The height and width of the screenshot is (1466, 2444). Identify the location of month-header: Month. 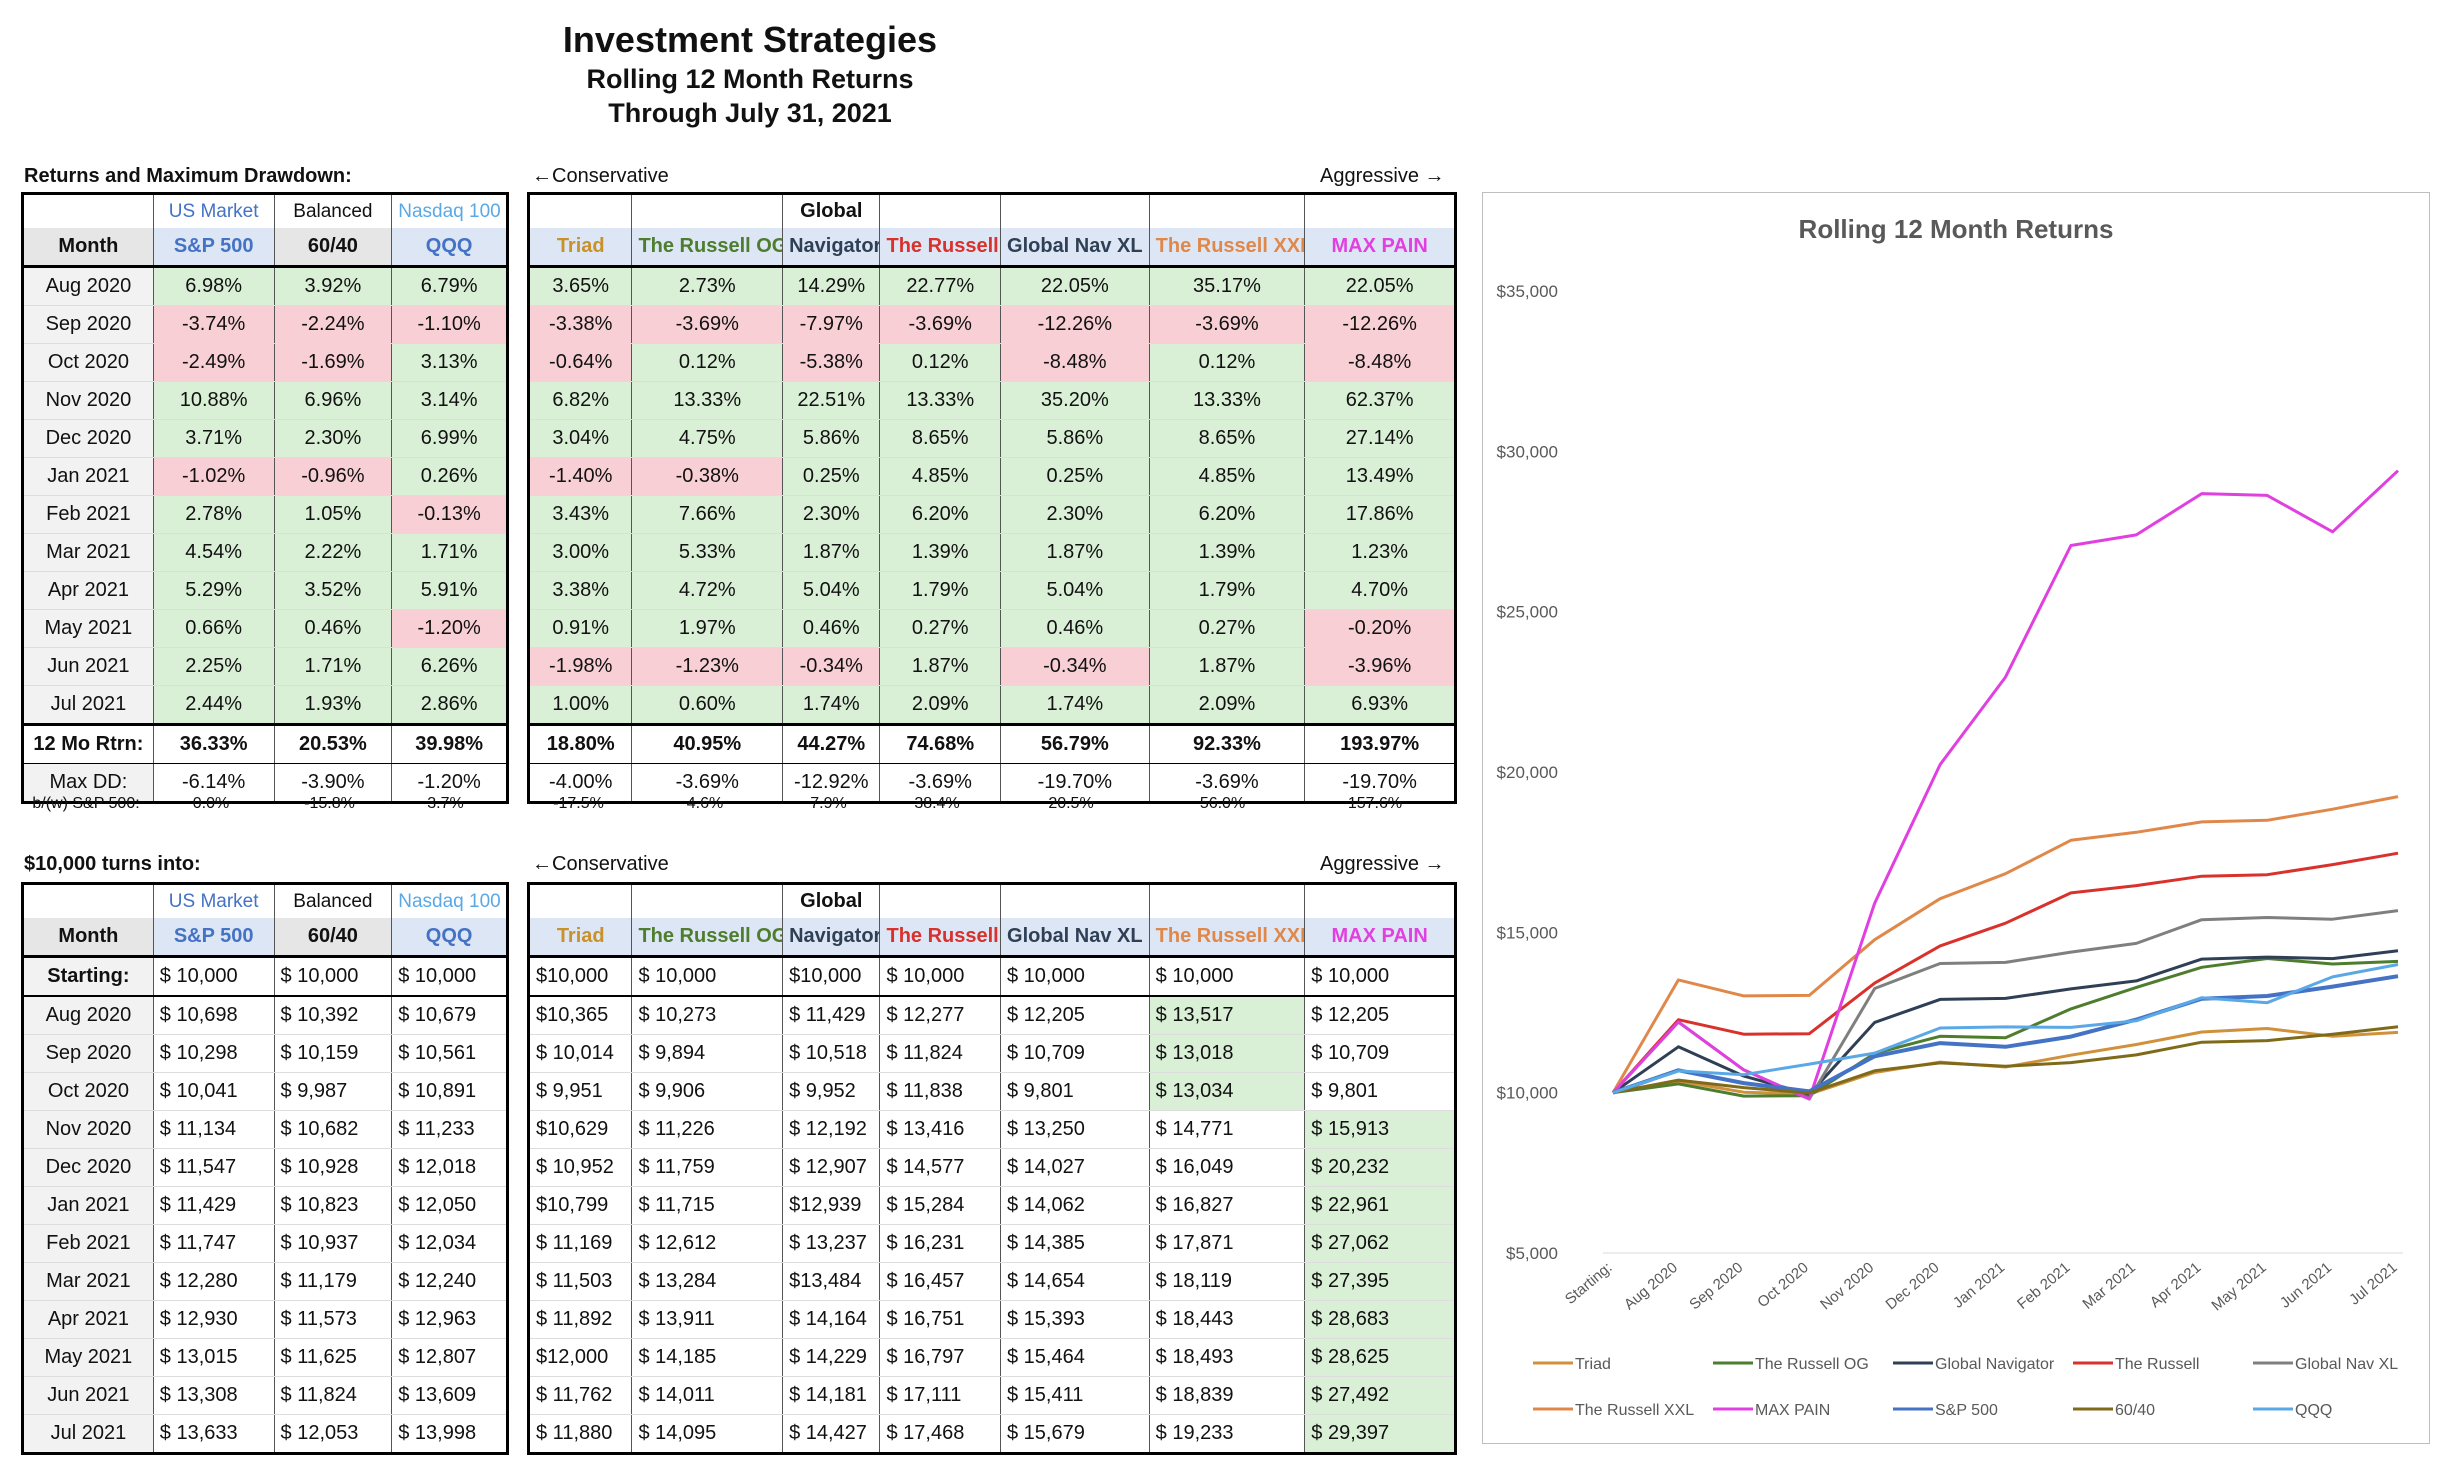
(88, 248).